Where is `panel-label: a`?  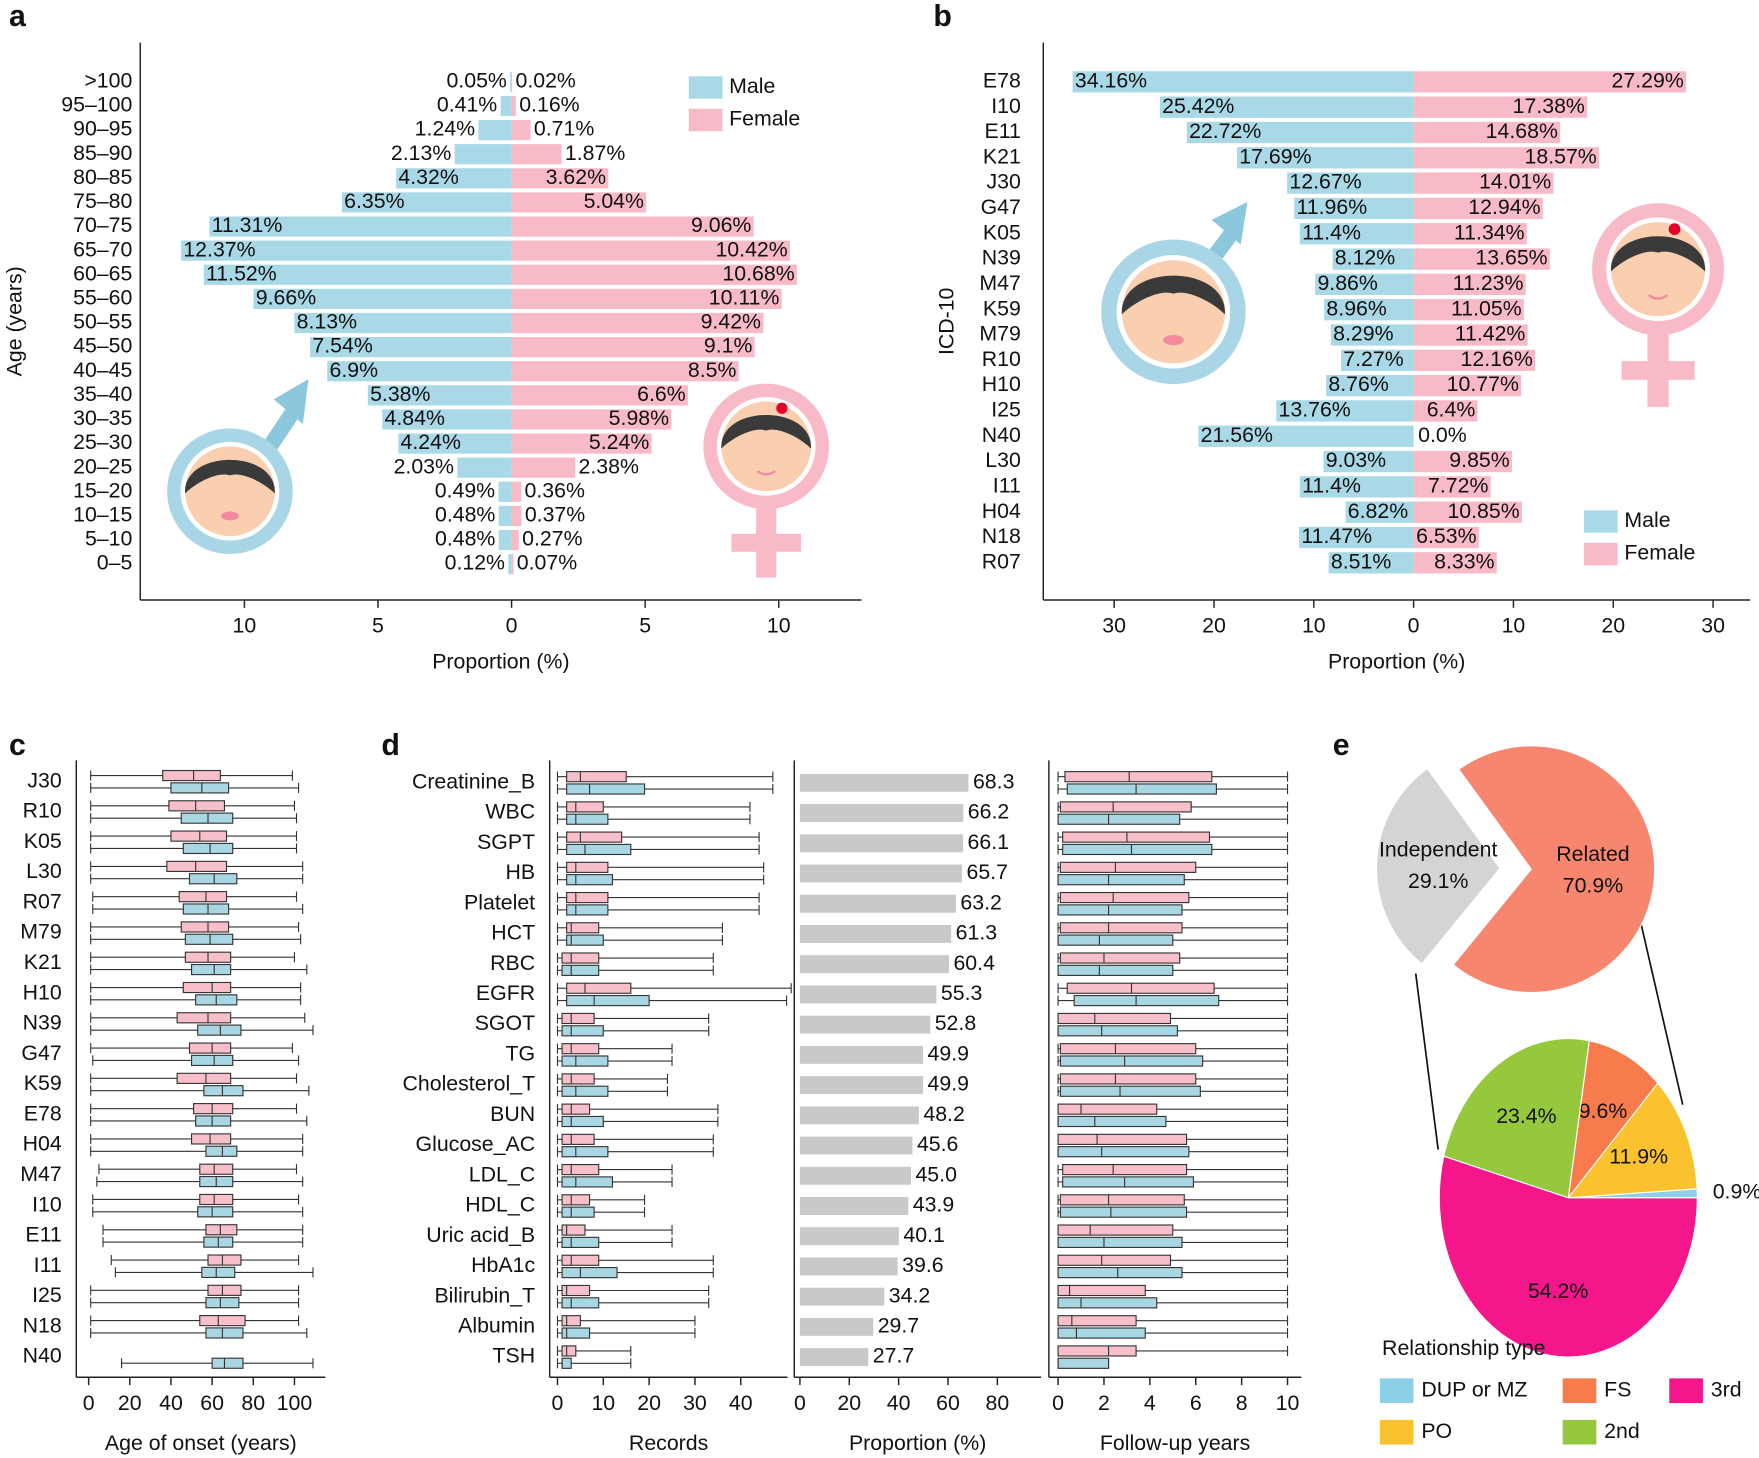
panel-label: a is located at coordinates (18, 16).